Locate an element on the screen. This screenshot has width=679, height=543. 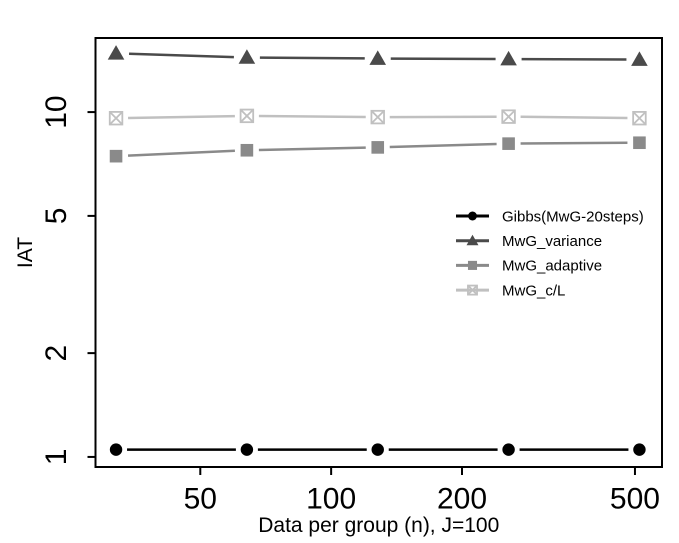
legend-item: MwG_c/L is located at coordinates (510, 290).